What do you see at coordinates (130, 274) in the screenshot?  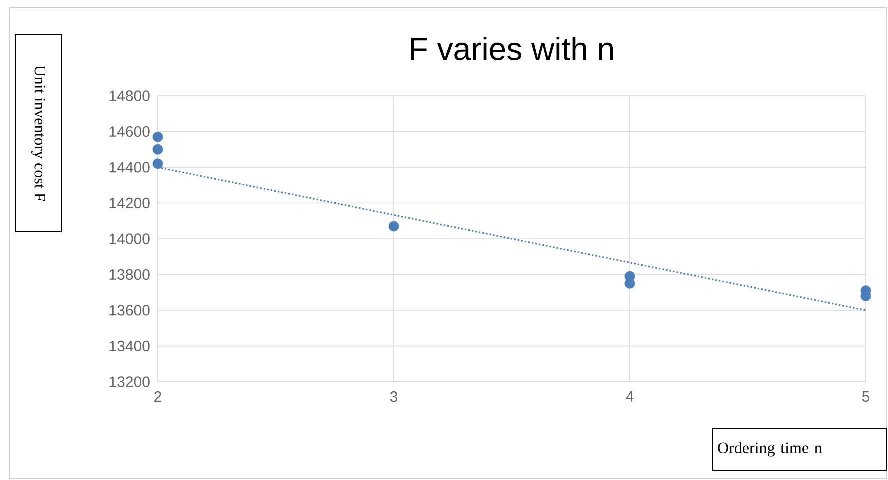 I see `y-tick-label: 13800` at bounding box center [130, 274].